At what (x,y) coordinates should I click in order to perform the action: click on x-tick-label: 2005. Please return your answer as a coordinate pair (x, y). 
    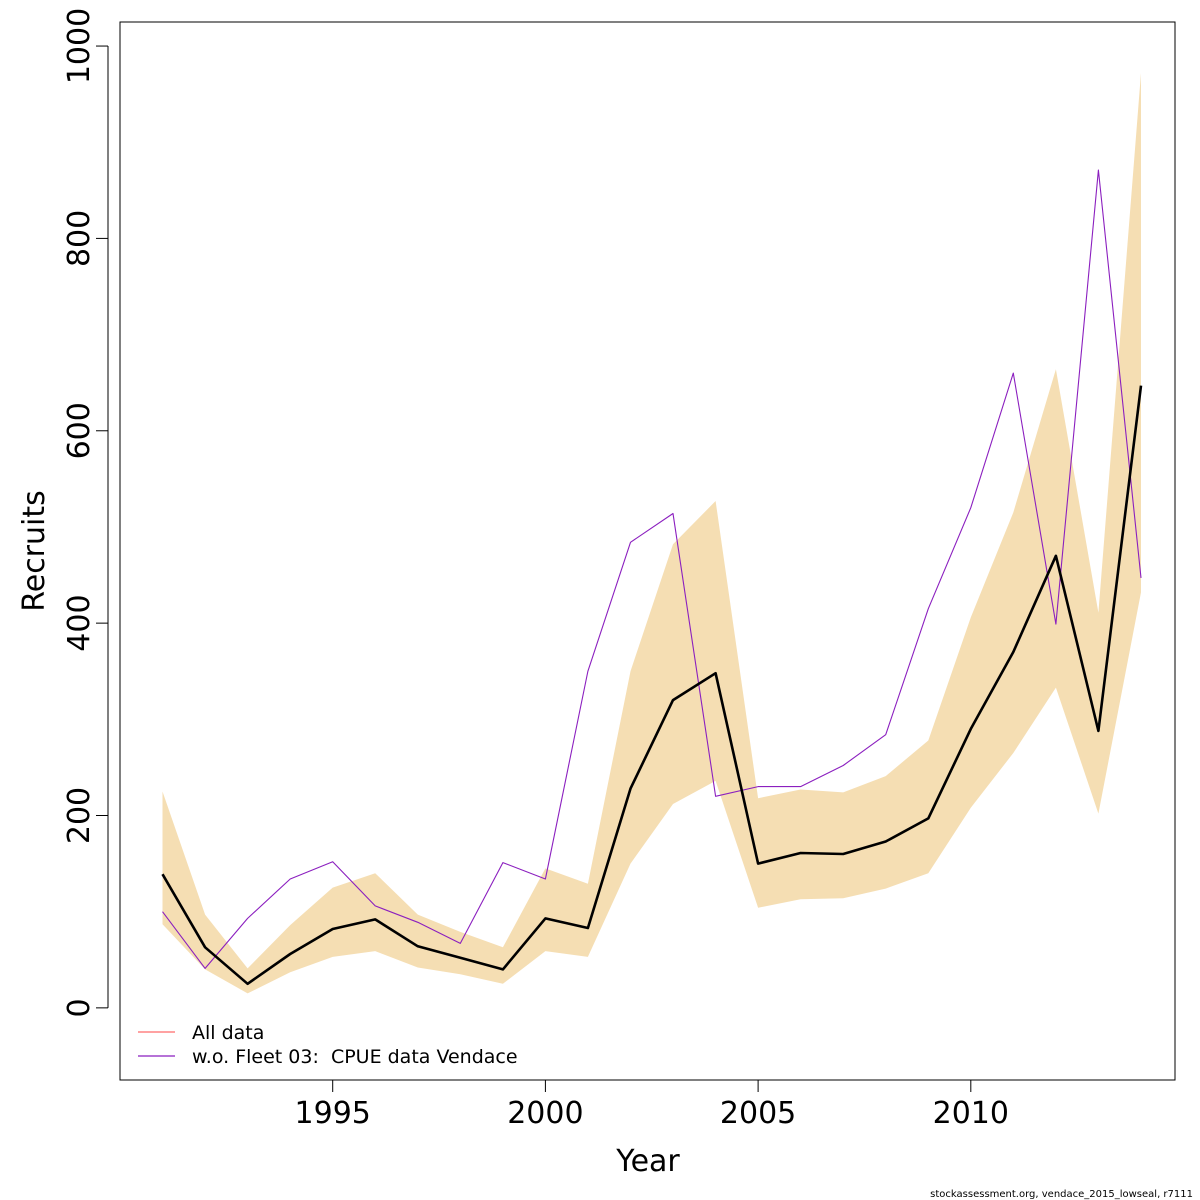
    Looking at the image, I should click on (758, 1113).